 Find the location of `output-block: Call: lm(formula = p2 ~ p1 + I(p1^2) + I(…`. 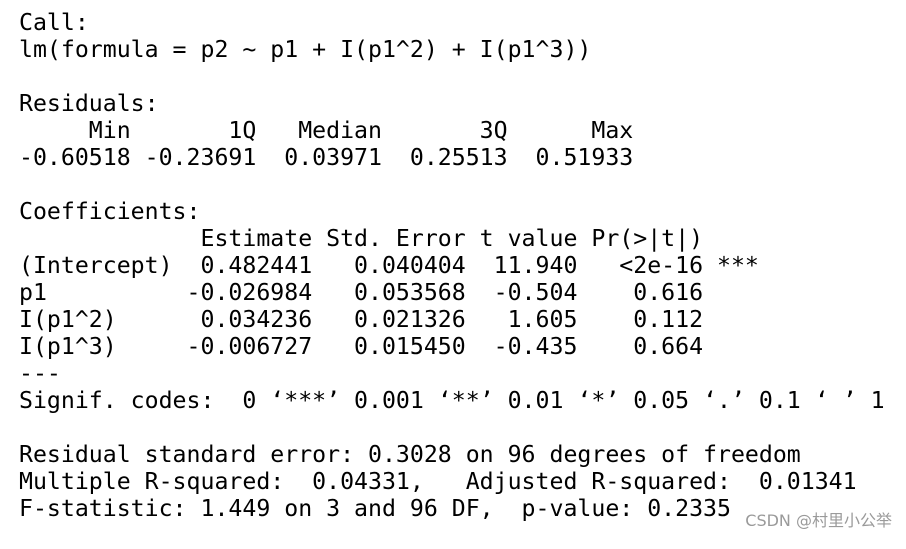

output-block: Call: lm(formula = p2 ~ p1 + I(p1^2) + I(… is located at coordinates (452, 36).